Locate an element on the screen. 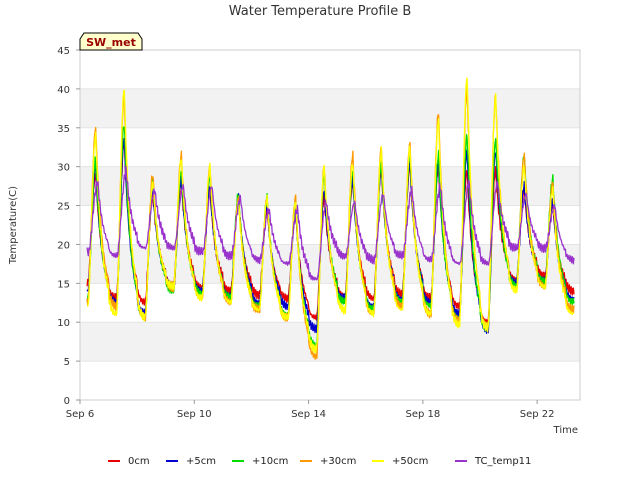 The image size is (640, 480). y-tick-label: 35 is located at coordinates (63, 129).